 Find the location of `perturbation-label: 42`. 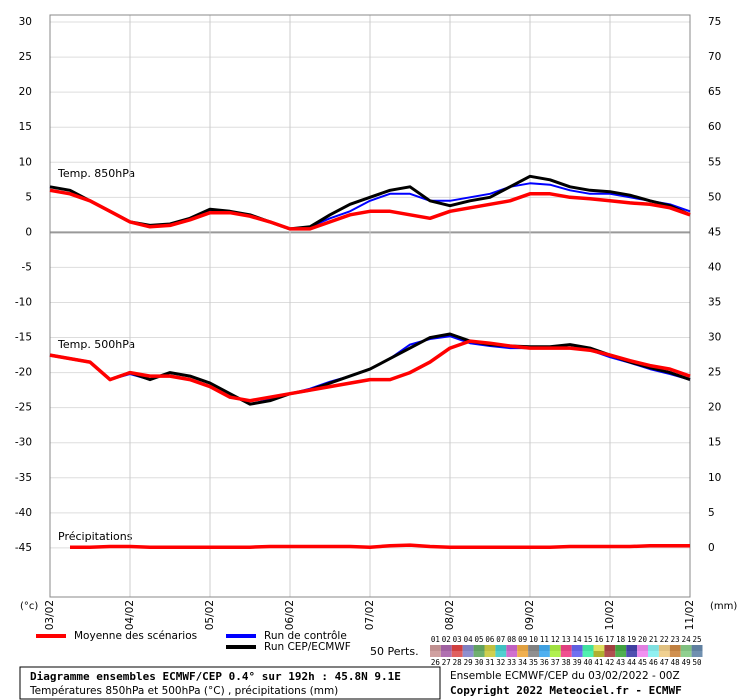

perturbation-label: 42 is located at coordinates (609, 662).